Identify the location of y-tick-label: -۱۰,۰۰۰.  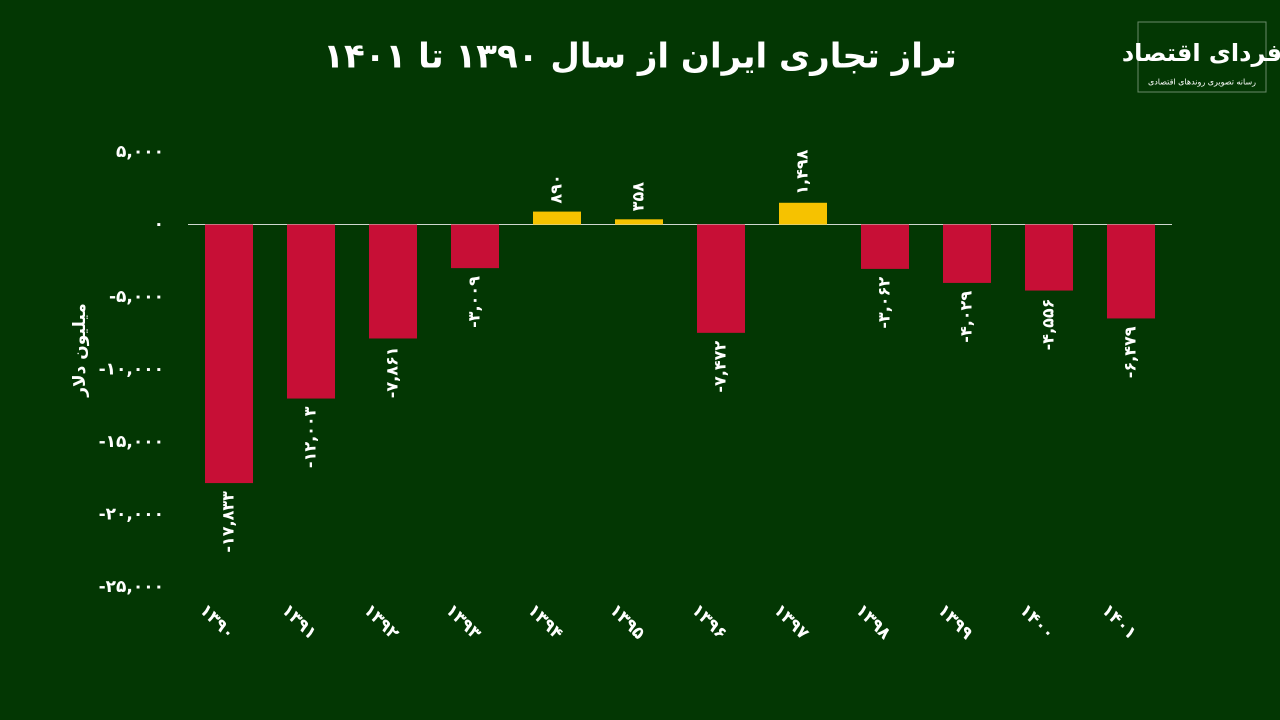
(131, 370).